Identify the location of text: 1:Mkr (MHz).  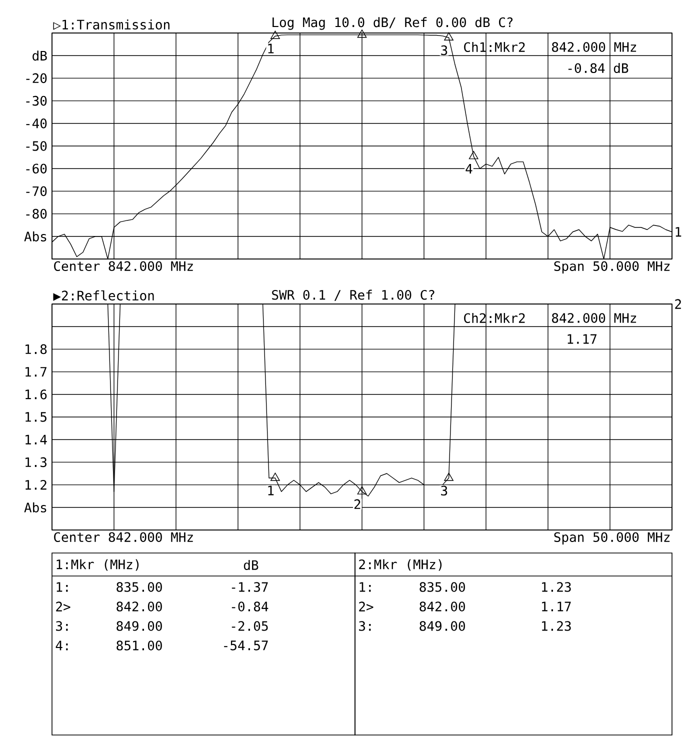
(97, 565).